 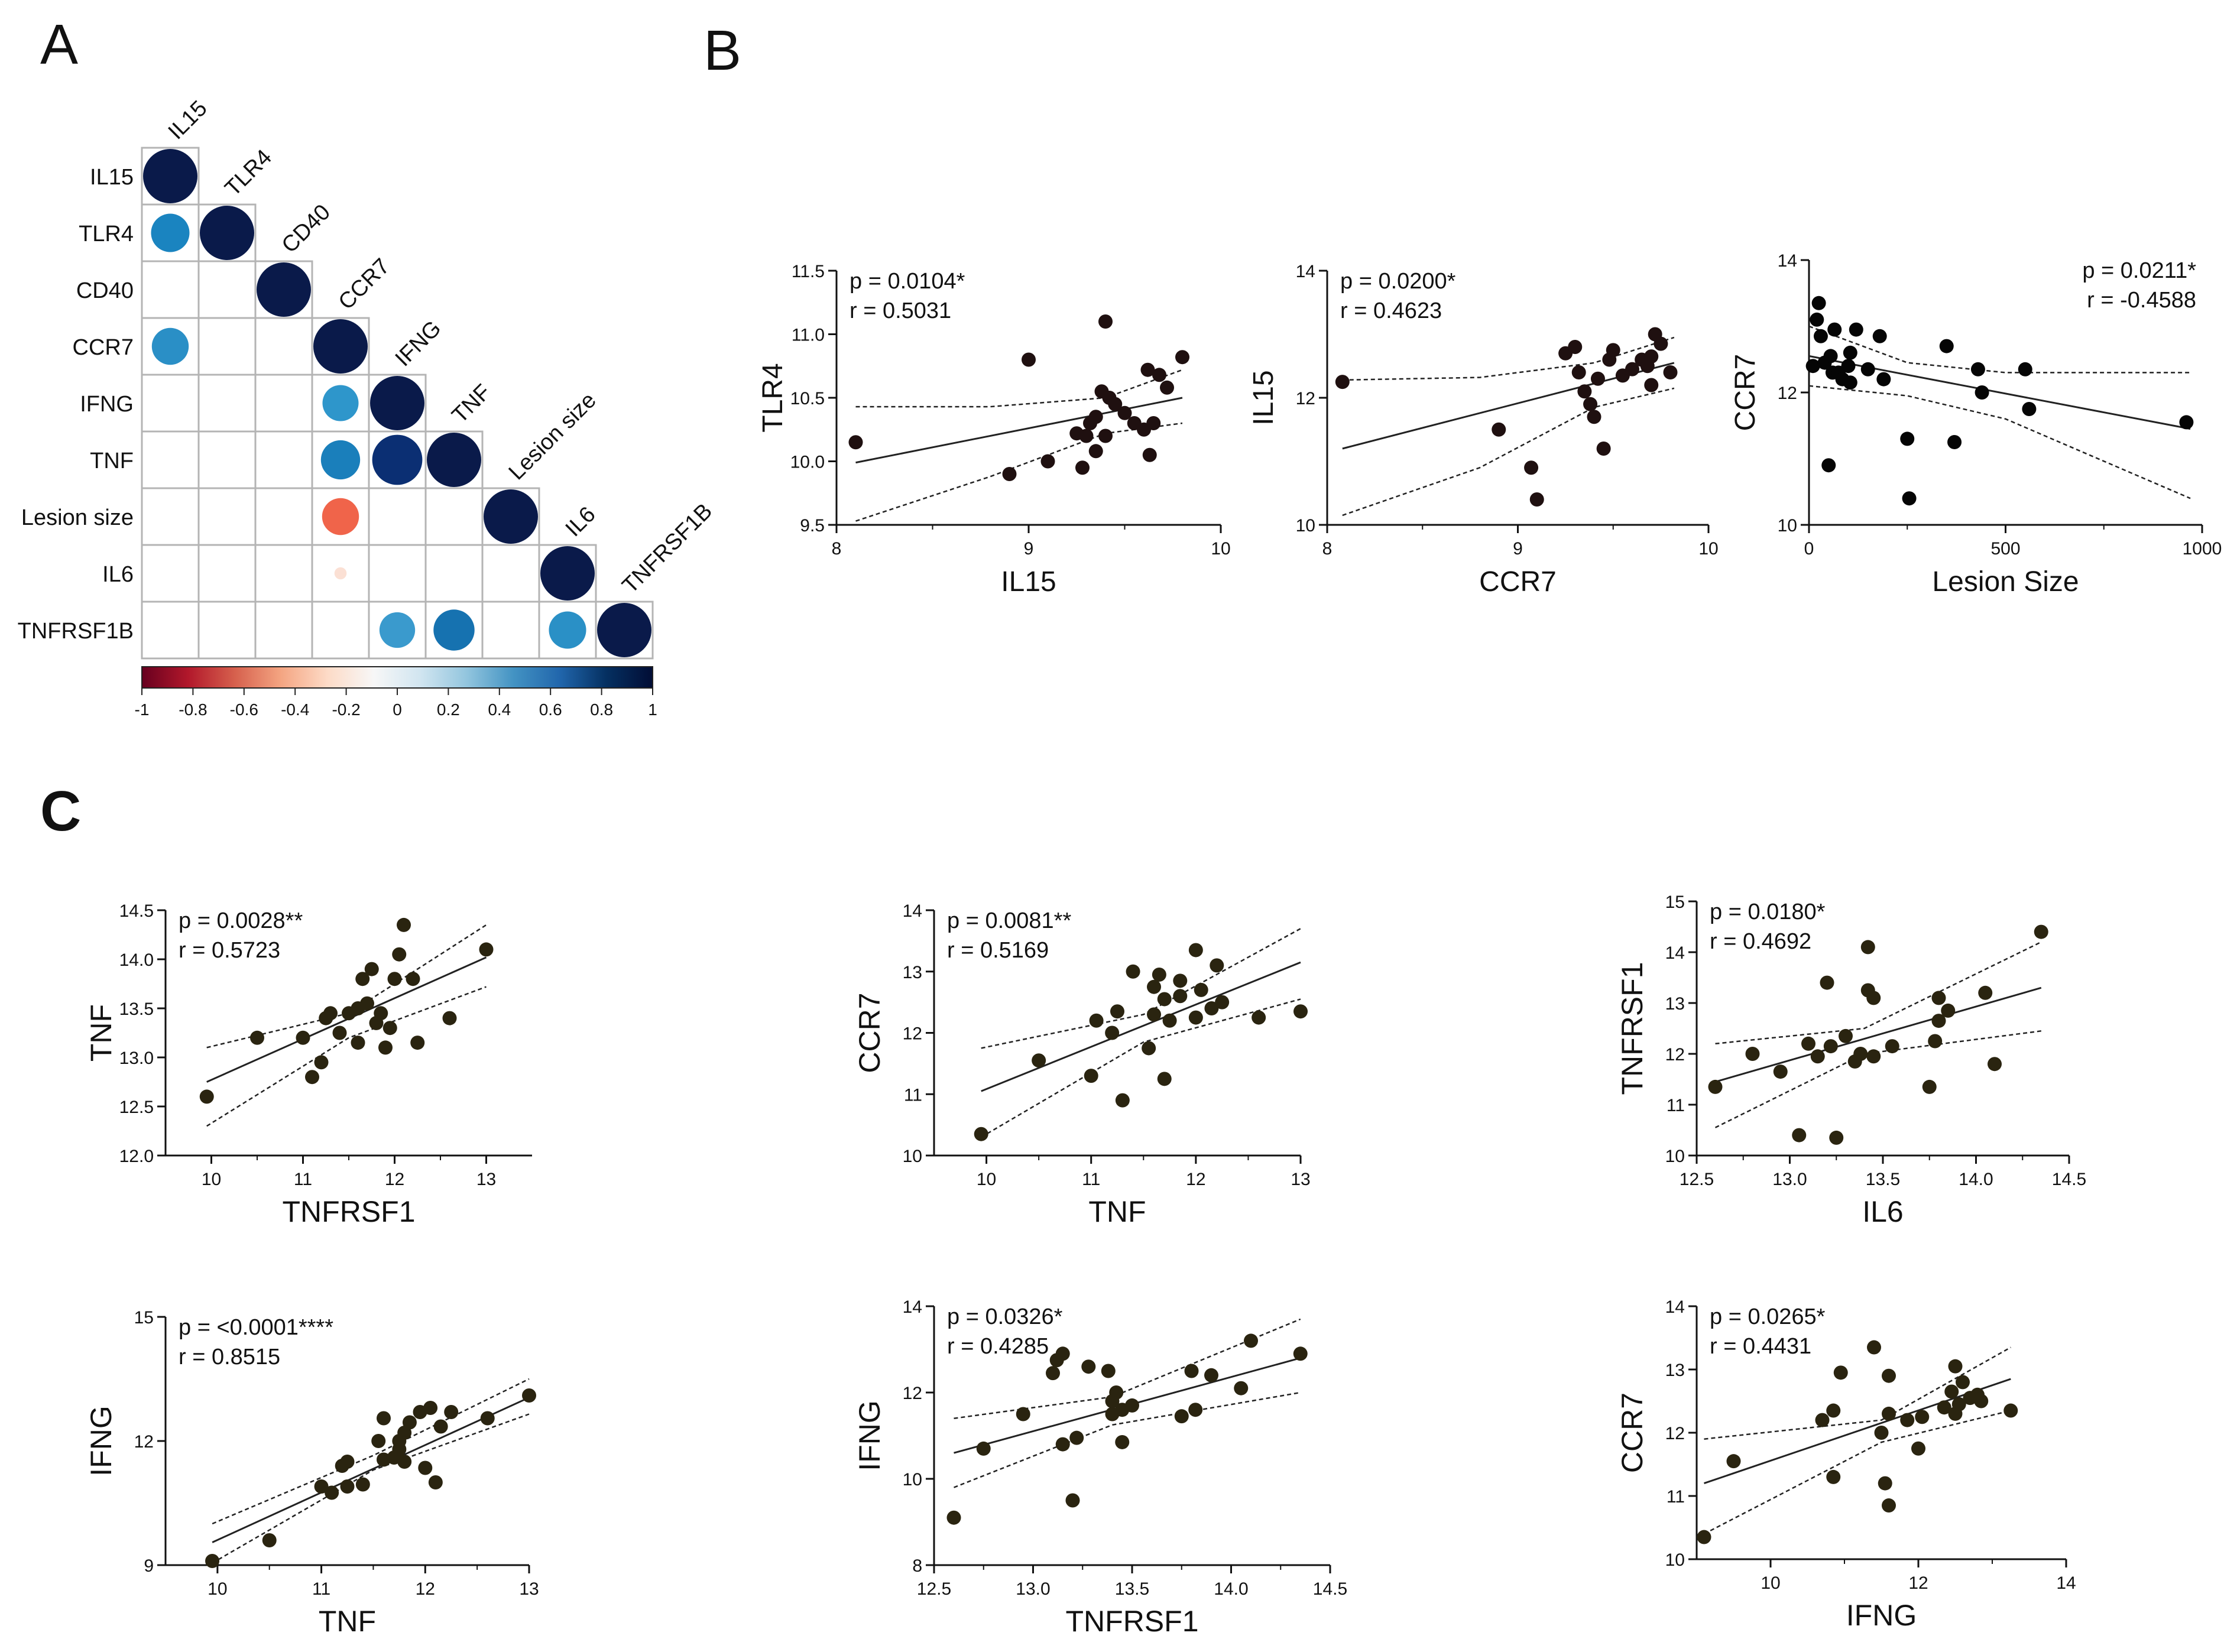 What do you see at coordinates (2139, 270) in the screenshot?
I see `p-value-label: p = 0.0211*` at bounding box center [2139, 270].